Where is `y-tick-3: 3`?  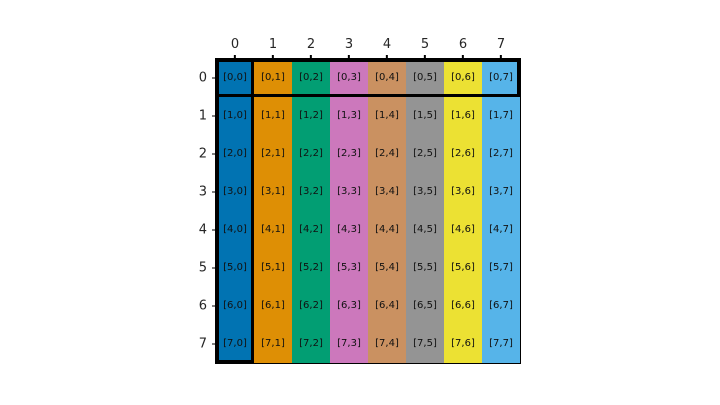 y-tick-3: 3 is located at coordinates (207, 192).